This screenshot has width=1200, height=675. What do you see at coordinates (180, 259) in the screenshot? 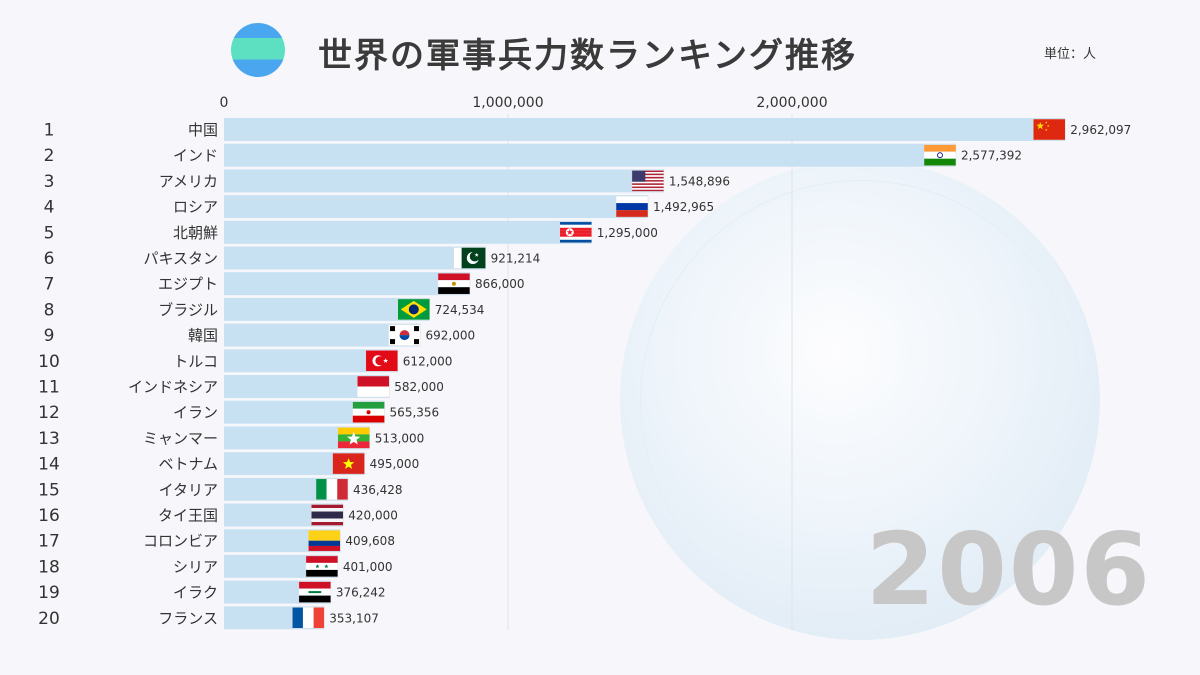
I see `country-label: パキスタン` at bounding box center [180, 259].